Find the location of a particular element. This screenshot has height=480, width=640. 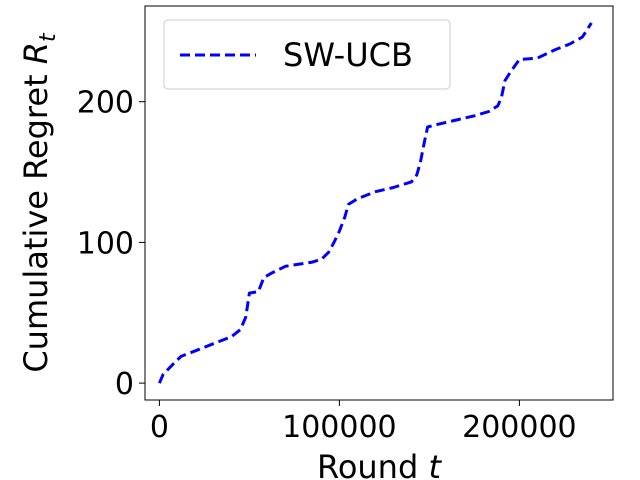

y-axis-label: Cumulative Regret Rt is located at coordinates (39, 202).